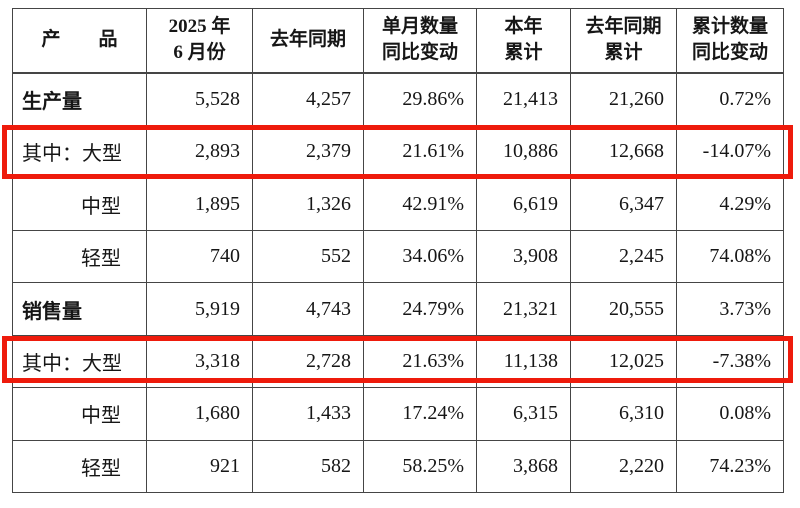 Image resolution: width=800 pixels, height=508 pixels. Describe the element at coordinates (199, 53) in the screenshot. I see `column-header-line: 6 月份` at that location.